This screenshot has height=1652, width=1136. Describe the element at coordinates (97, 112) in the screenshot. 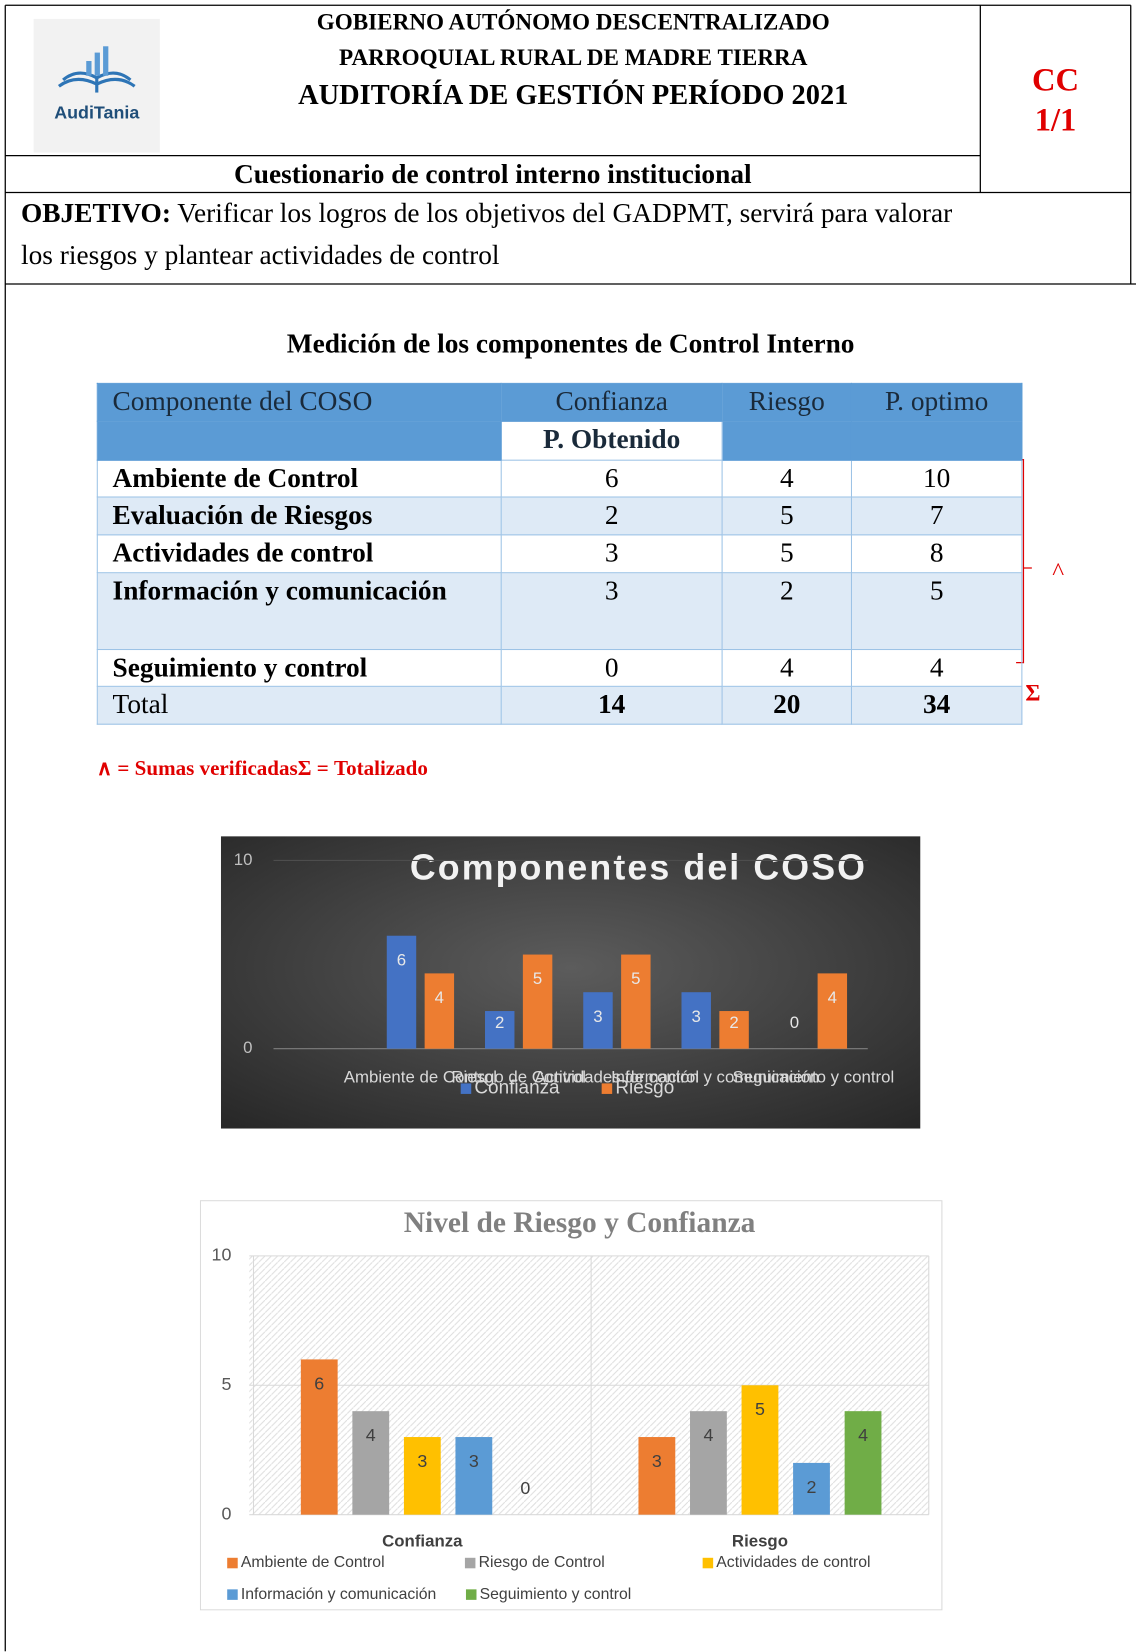

I see `logo-text: AudiTania` at that location.